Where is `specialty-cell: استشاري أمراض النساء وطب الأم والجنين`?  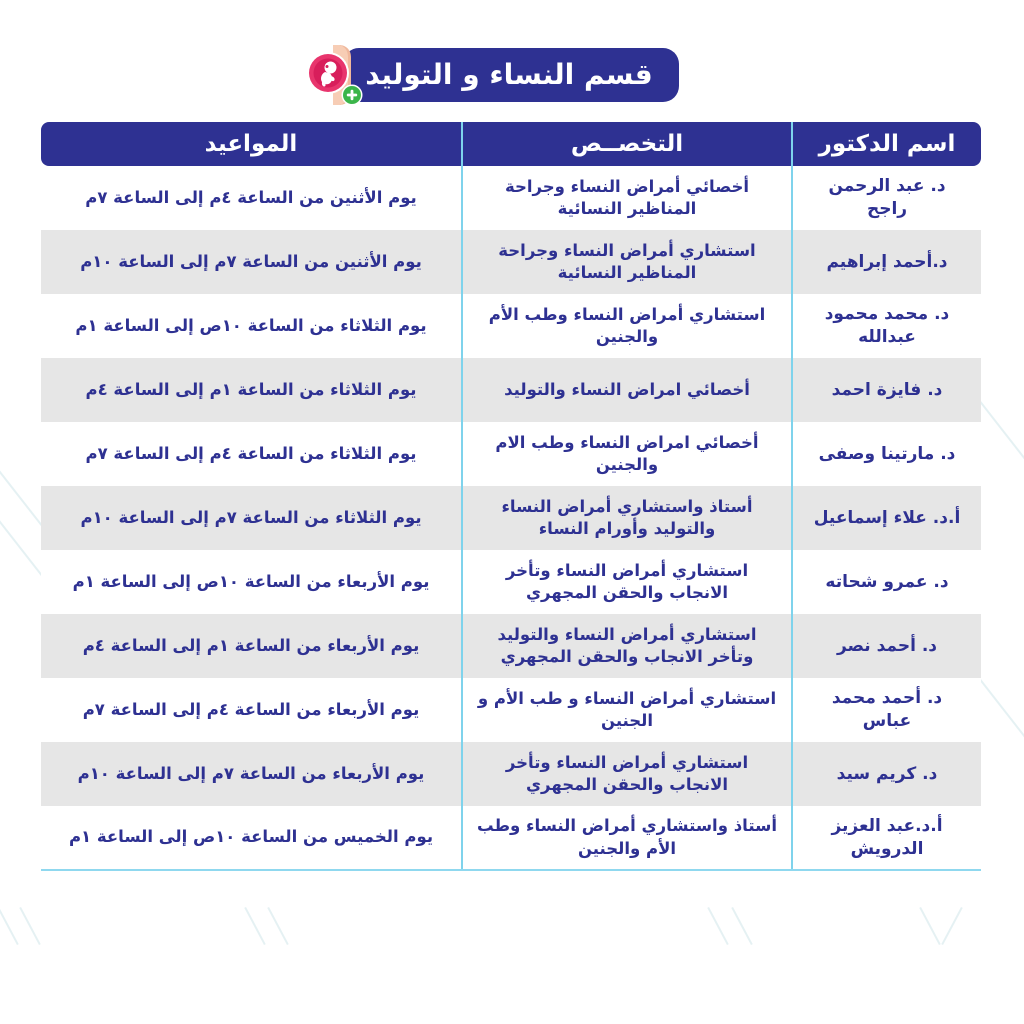 specialty-cell: استشاري أمراض النساء وطب الأم والجنين is located at coordinates (628, 326).